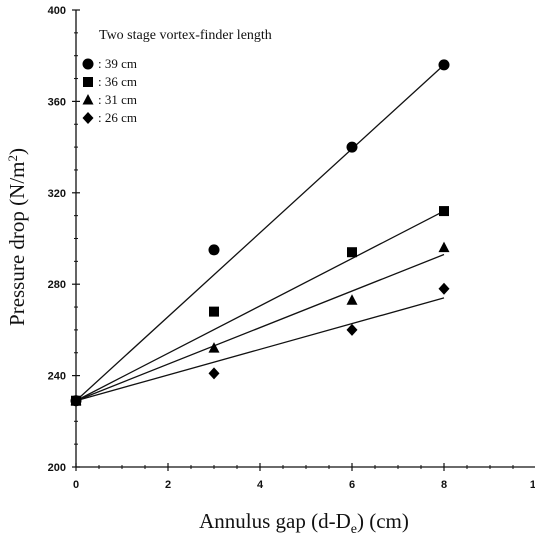 This screenshot has width=535, height=535. What do you see at coordinates (117, 81) in the screenshot?
I see `legend-label: : 36 cm` at bounding box center [117, 81].